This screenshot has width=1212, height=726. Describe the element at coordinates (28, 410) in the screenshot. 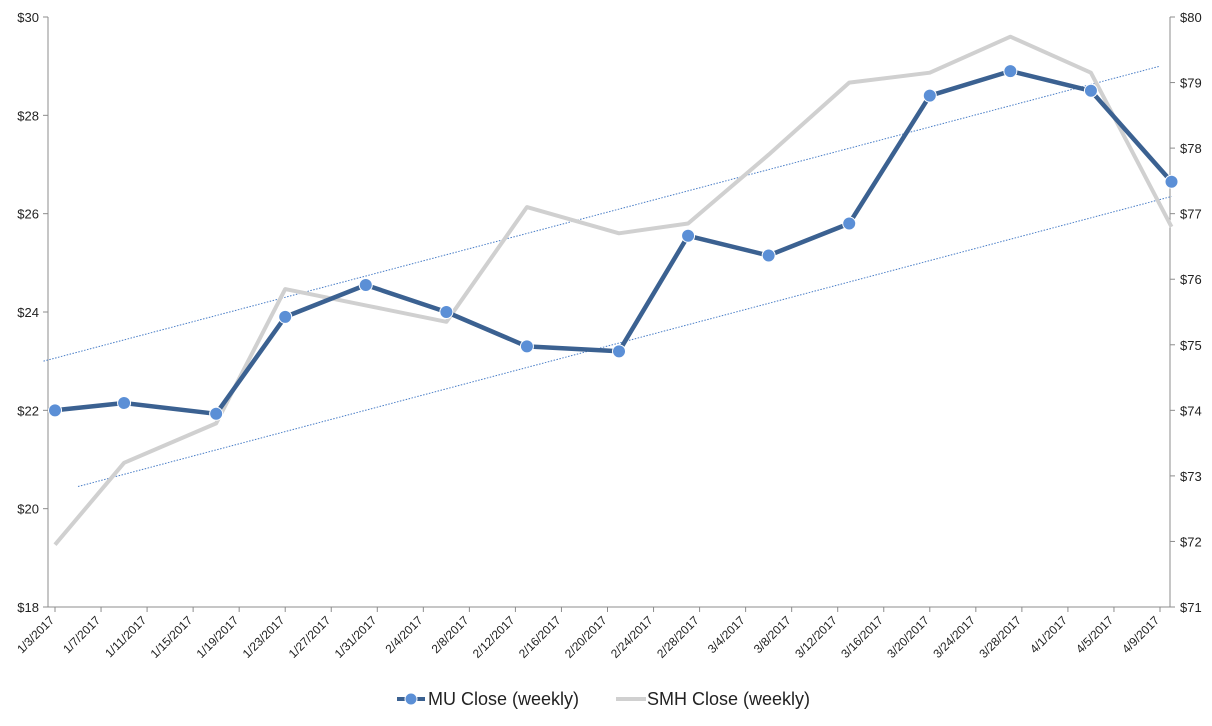

I see `left-tick-label: $22` at that location.